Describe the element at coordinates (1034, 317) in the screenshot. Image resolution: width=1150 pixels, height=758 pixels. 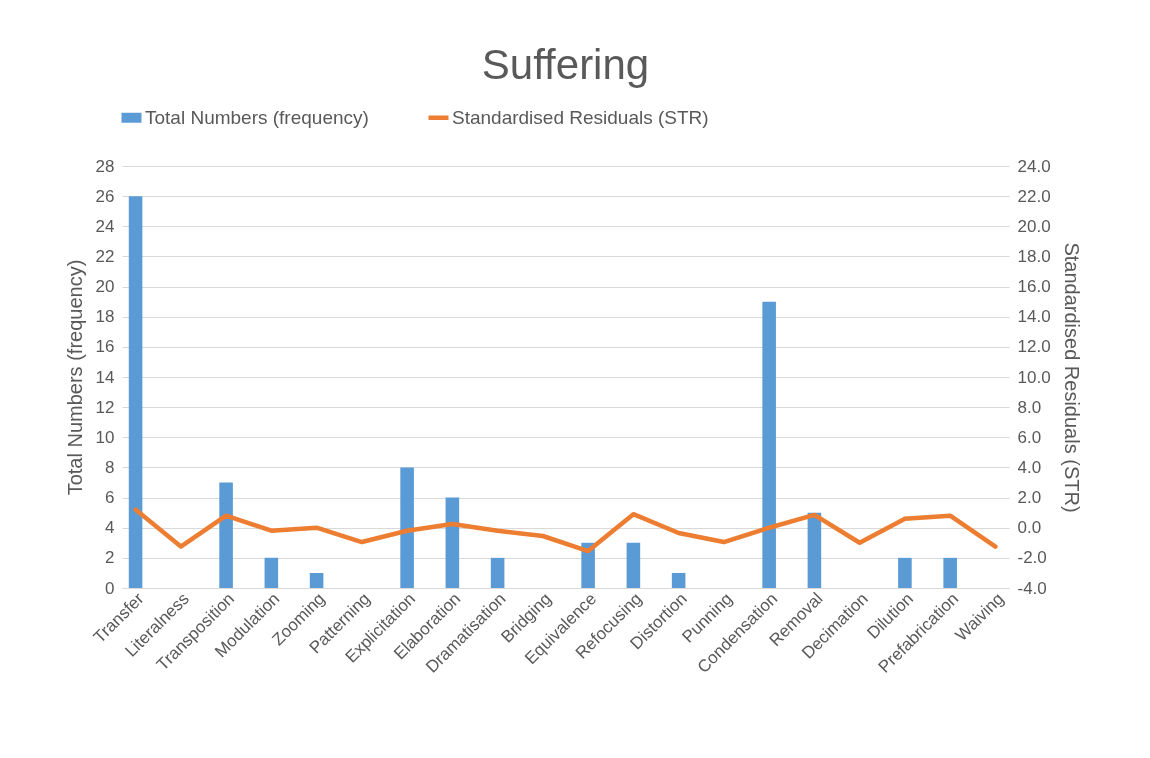
I see `y2-tick-label: 14.0` at that location.